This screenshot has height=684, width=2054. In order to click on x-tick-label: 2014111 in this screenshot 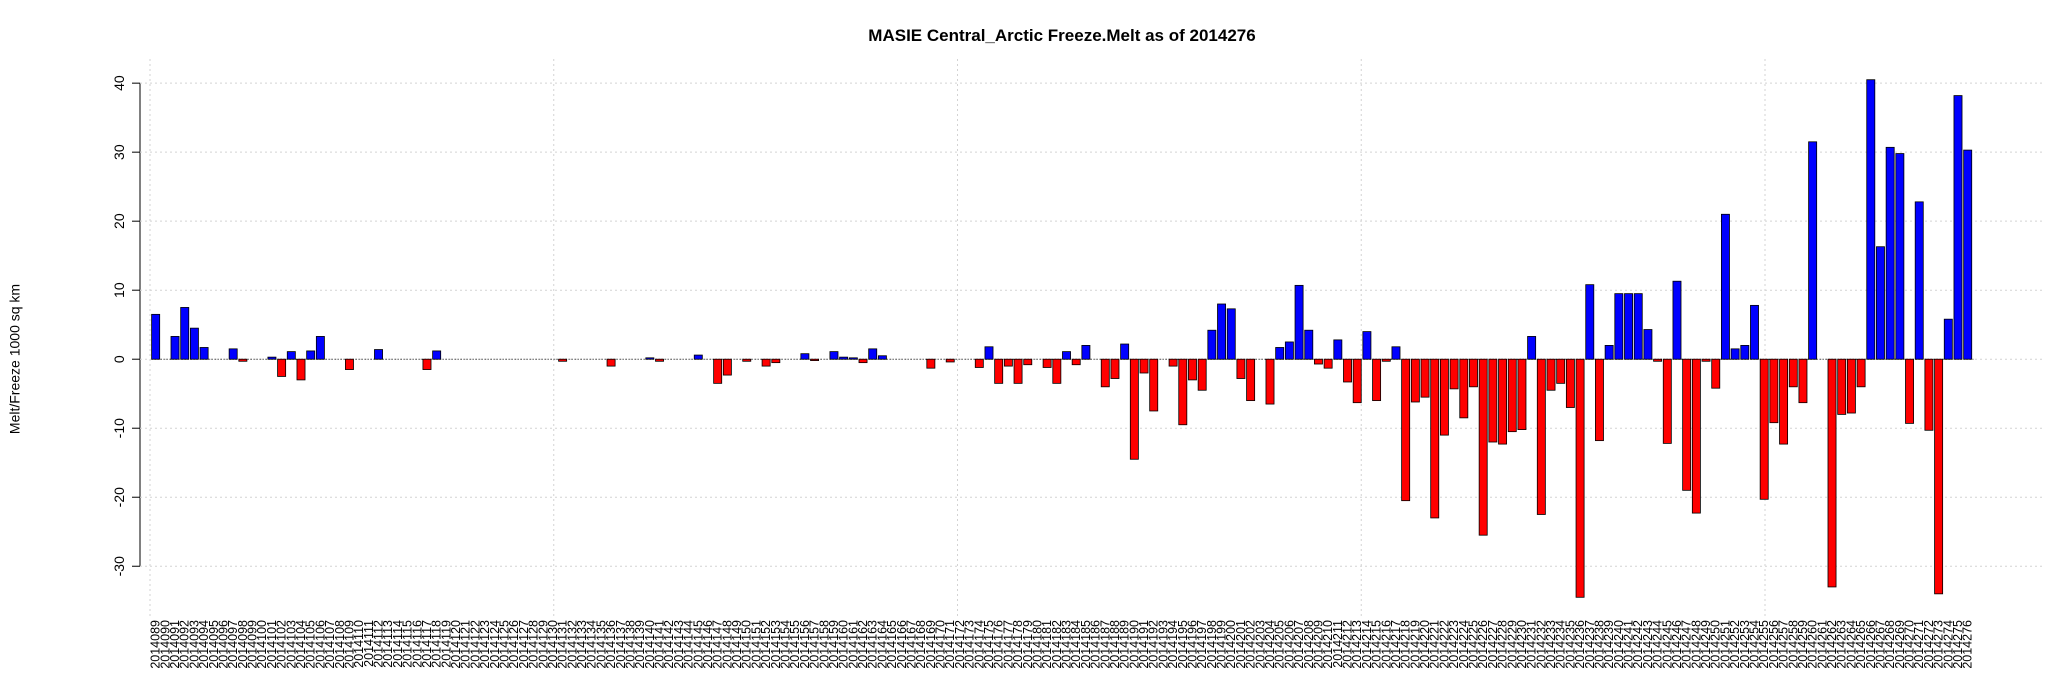, I will do `click(369, 643)`.